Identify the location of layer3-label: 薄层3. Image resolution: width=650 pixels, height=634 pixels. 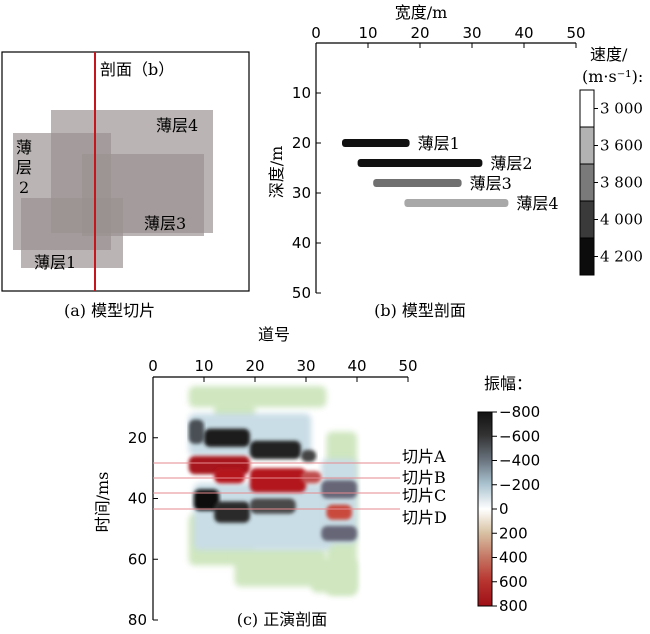
(165, 223).